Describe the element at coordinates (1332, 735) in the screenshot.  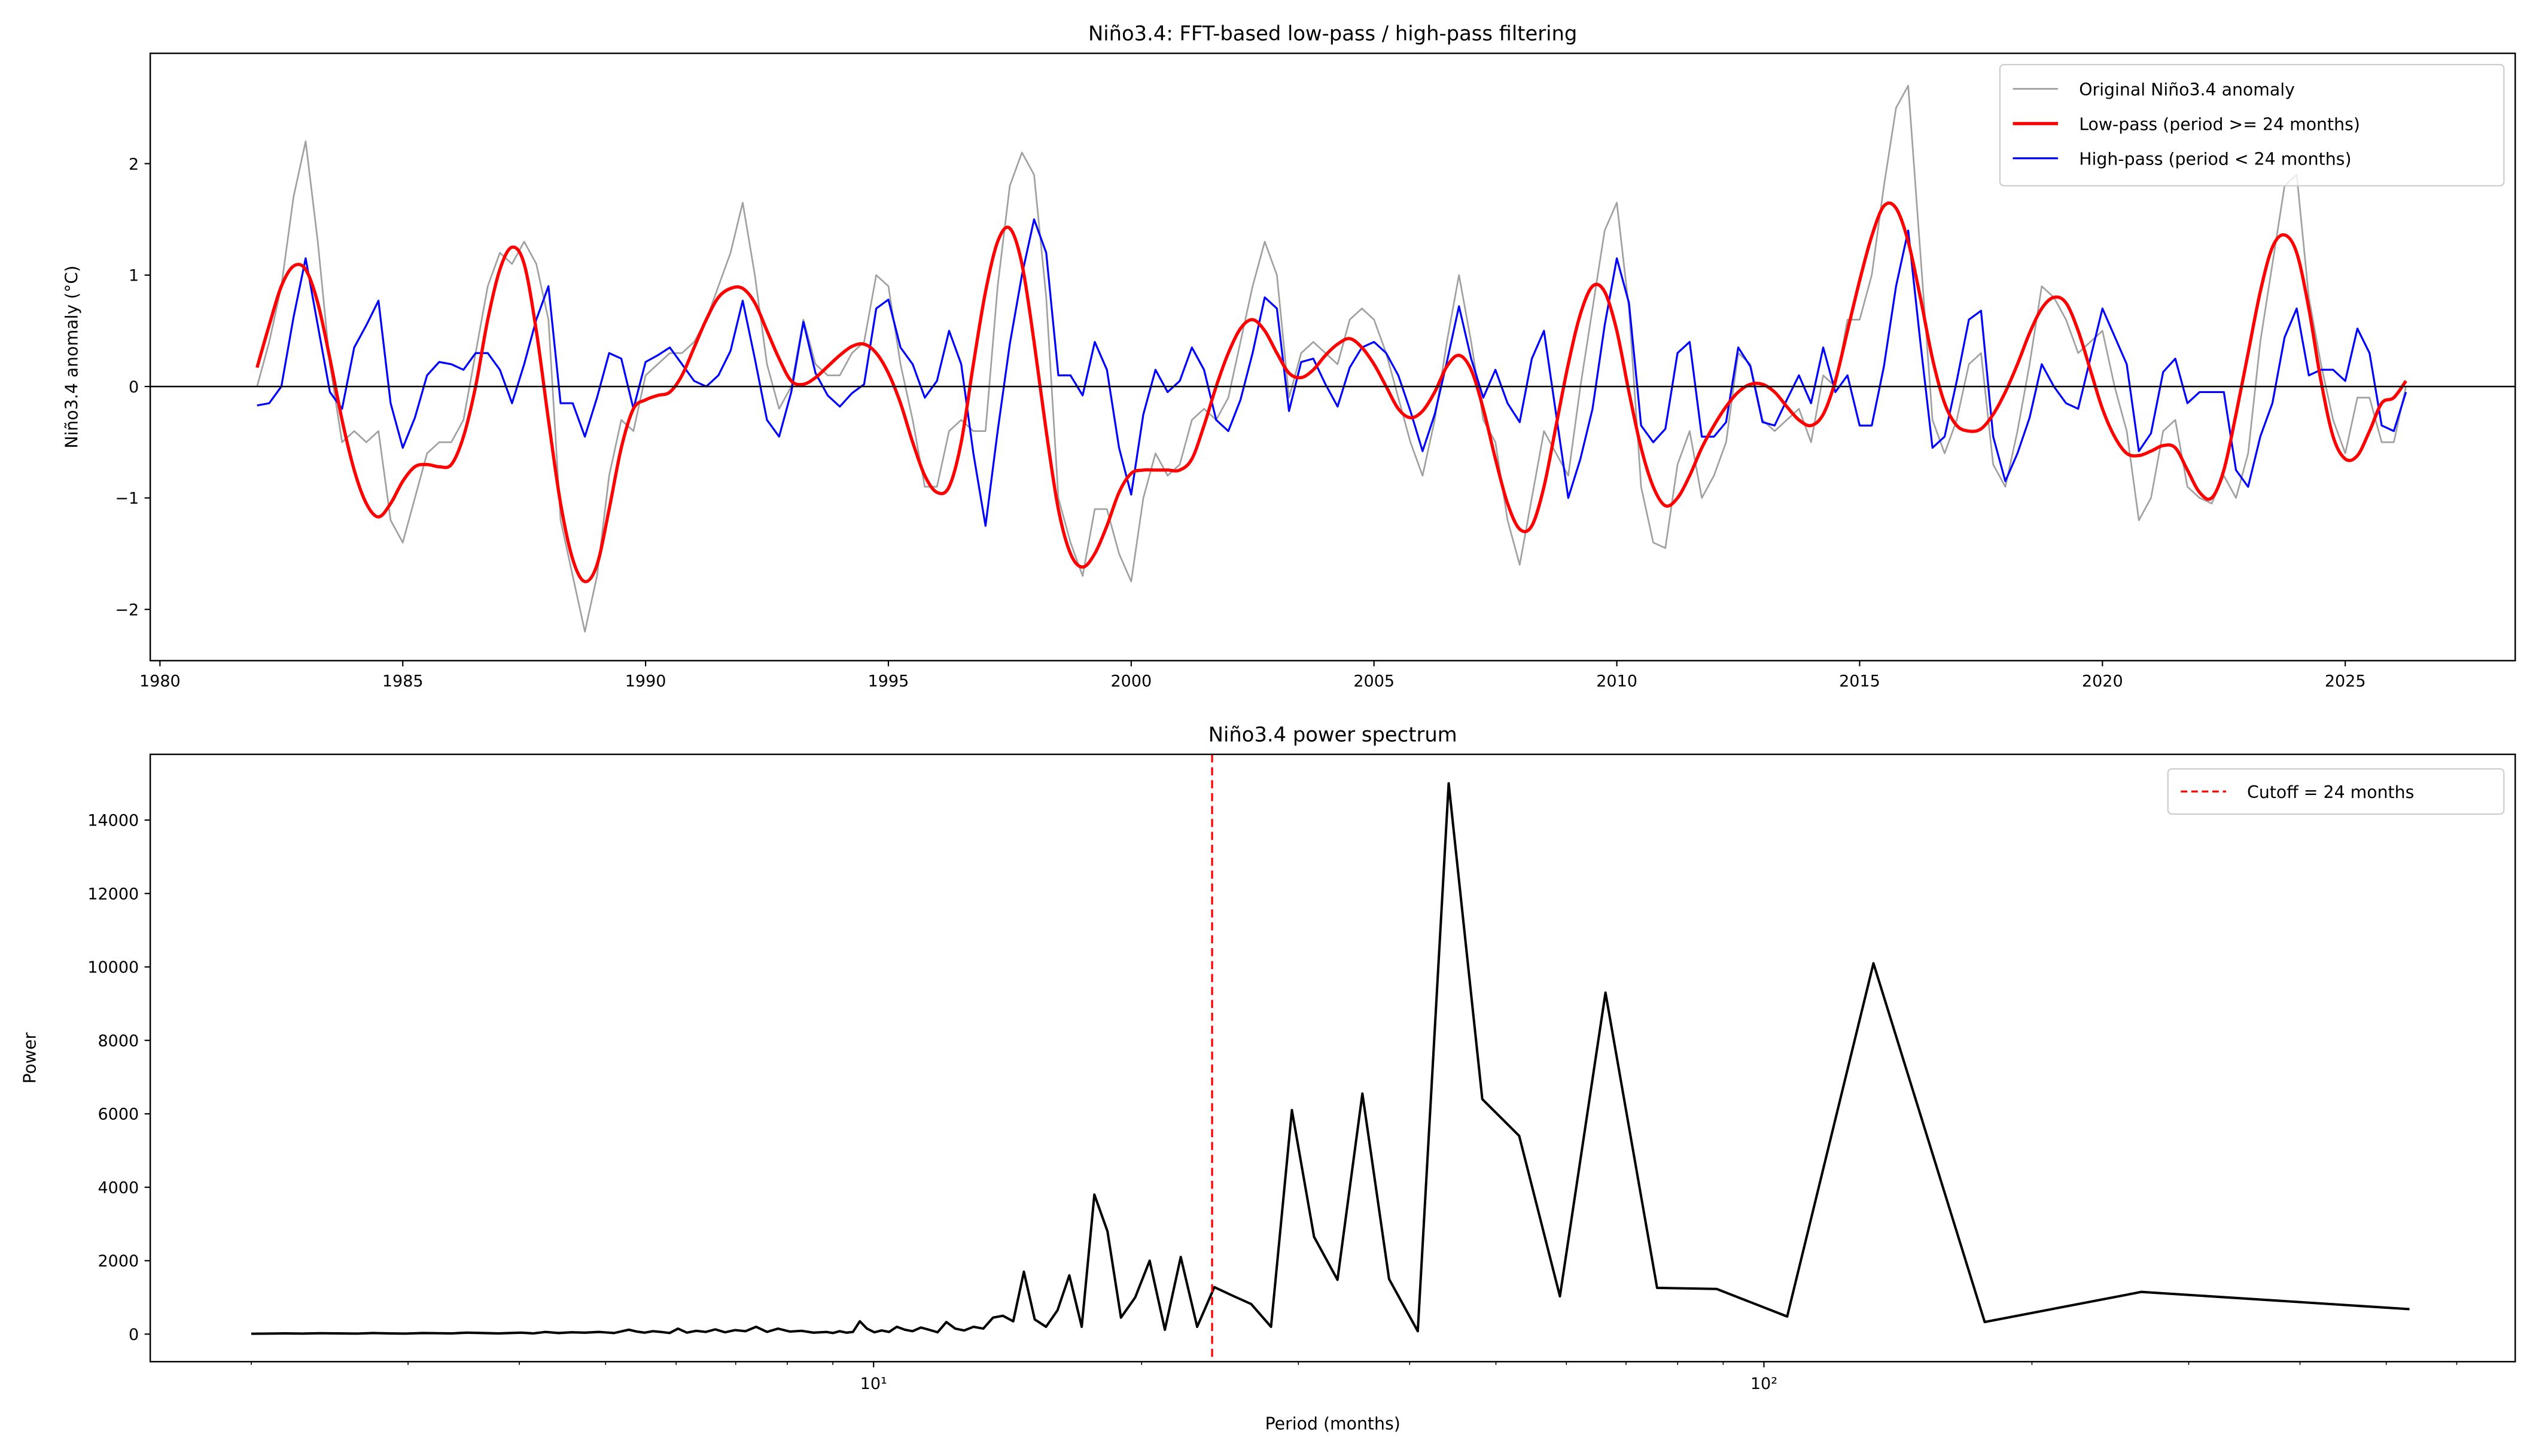
I see `spectrum-title: Niño3.4 power spectrum` at that location.